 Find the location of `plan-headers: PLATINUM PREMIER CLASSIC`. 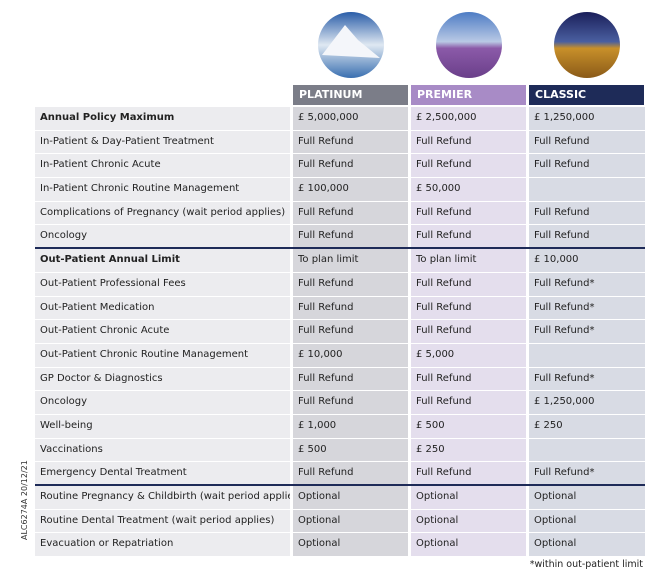

plan-headers: PLATINUM PREMIER CLASSIC is located at coordinates (468, 95).